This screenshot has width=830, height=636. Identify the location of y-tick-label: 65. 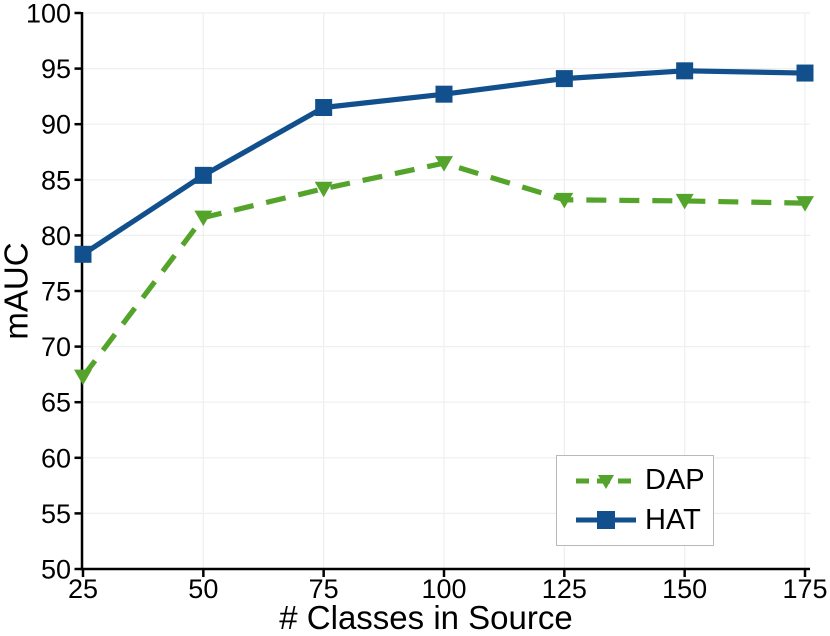
(56, 403).